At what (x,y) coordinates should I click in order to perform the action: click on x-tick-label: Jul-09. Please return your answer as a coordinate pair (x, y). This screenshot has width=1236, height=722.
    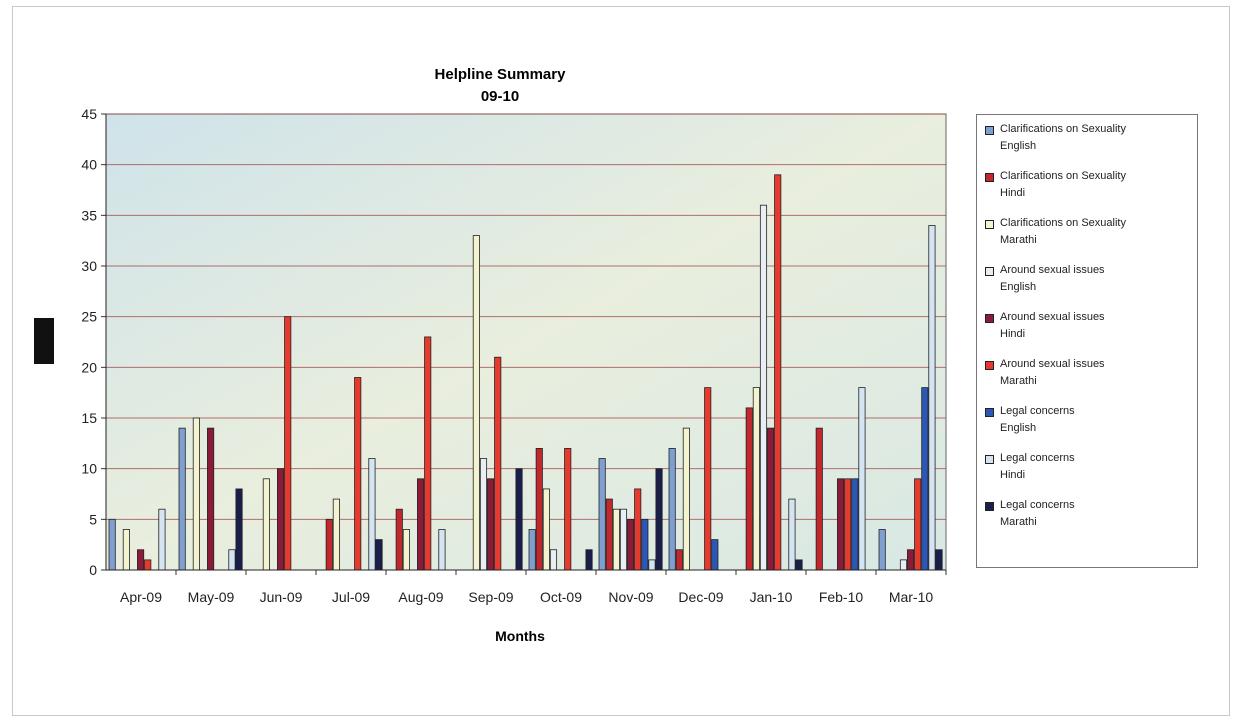
    Looking at the image, I should click on (351, 597).